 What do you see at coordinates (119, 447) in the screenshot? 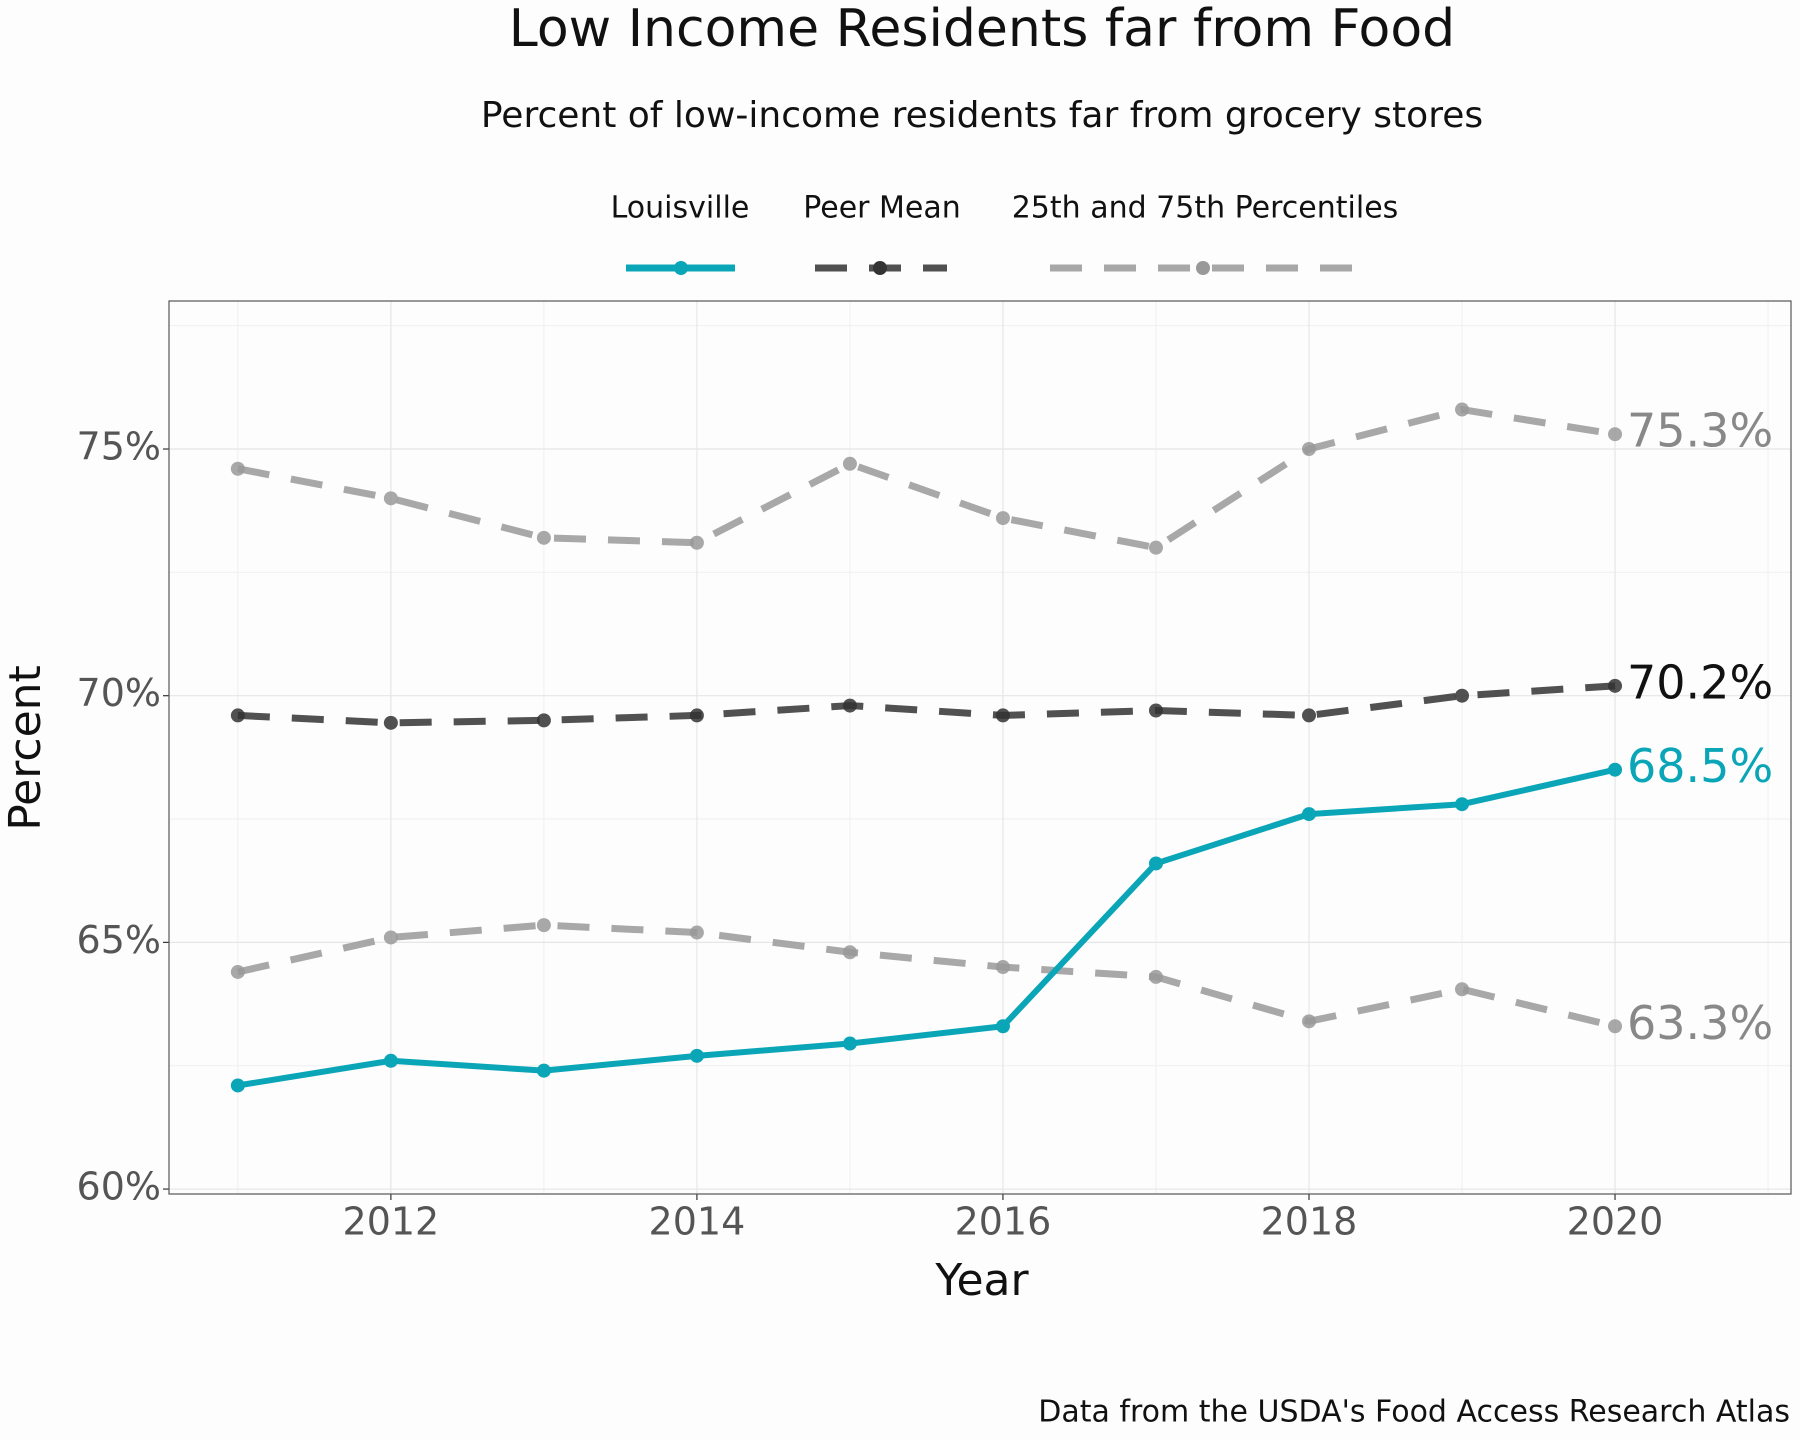
I see `y-tick-label: 75%` at bounding box center [119, 447].